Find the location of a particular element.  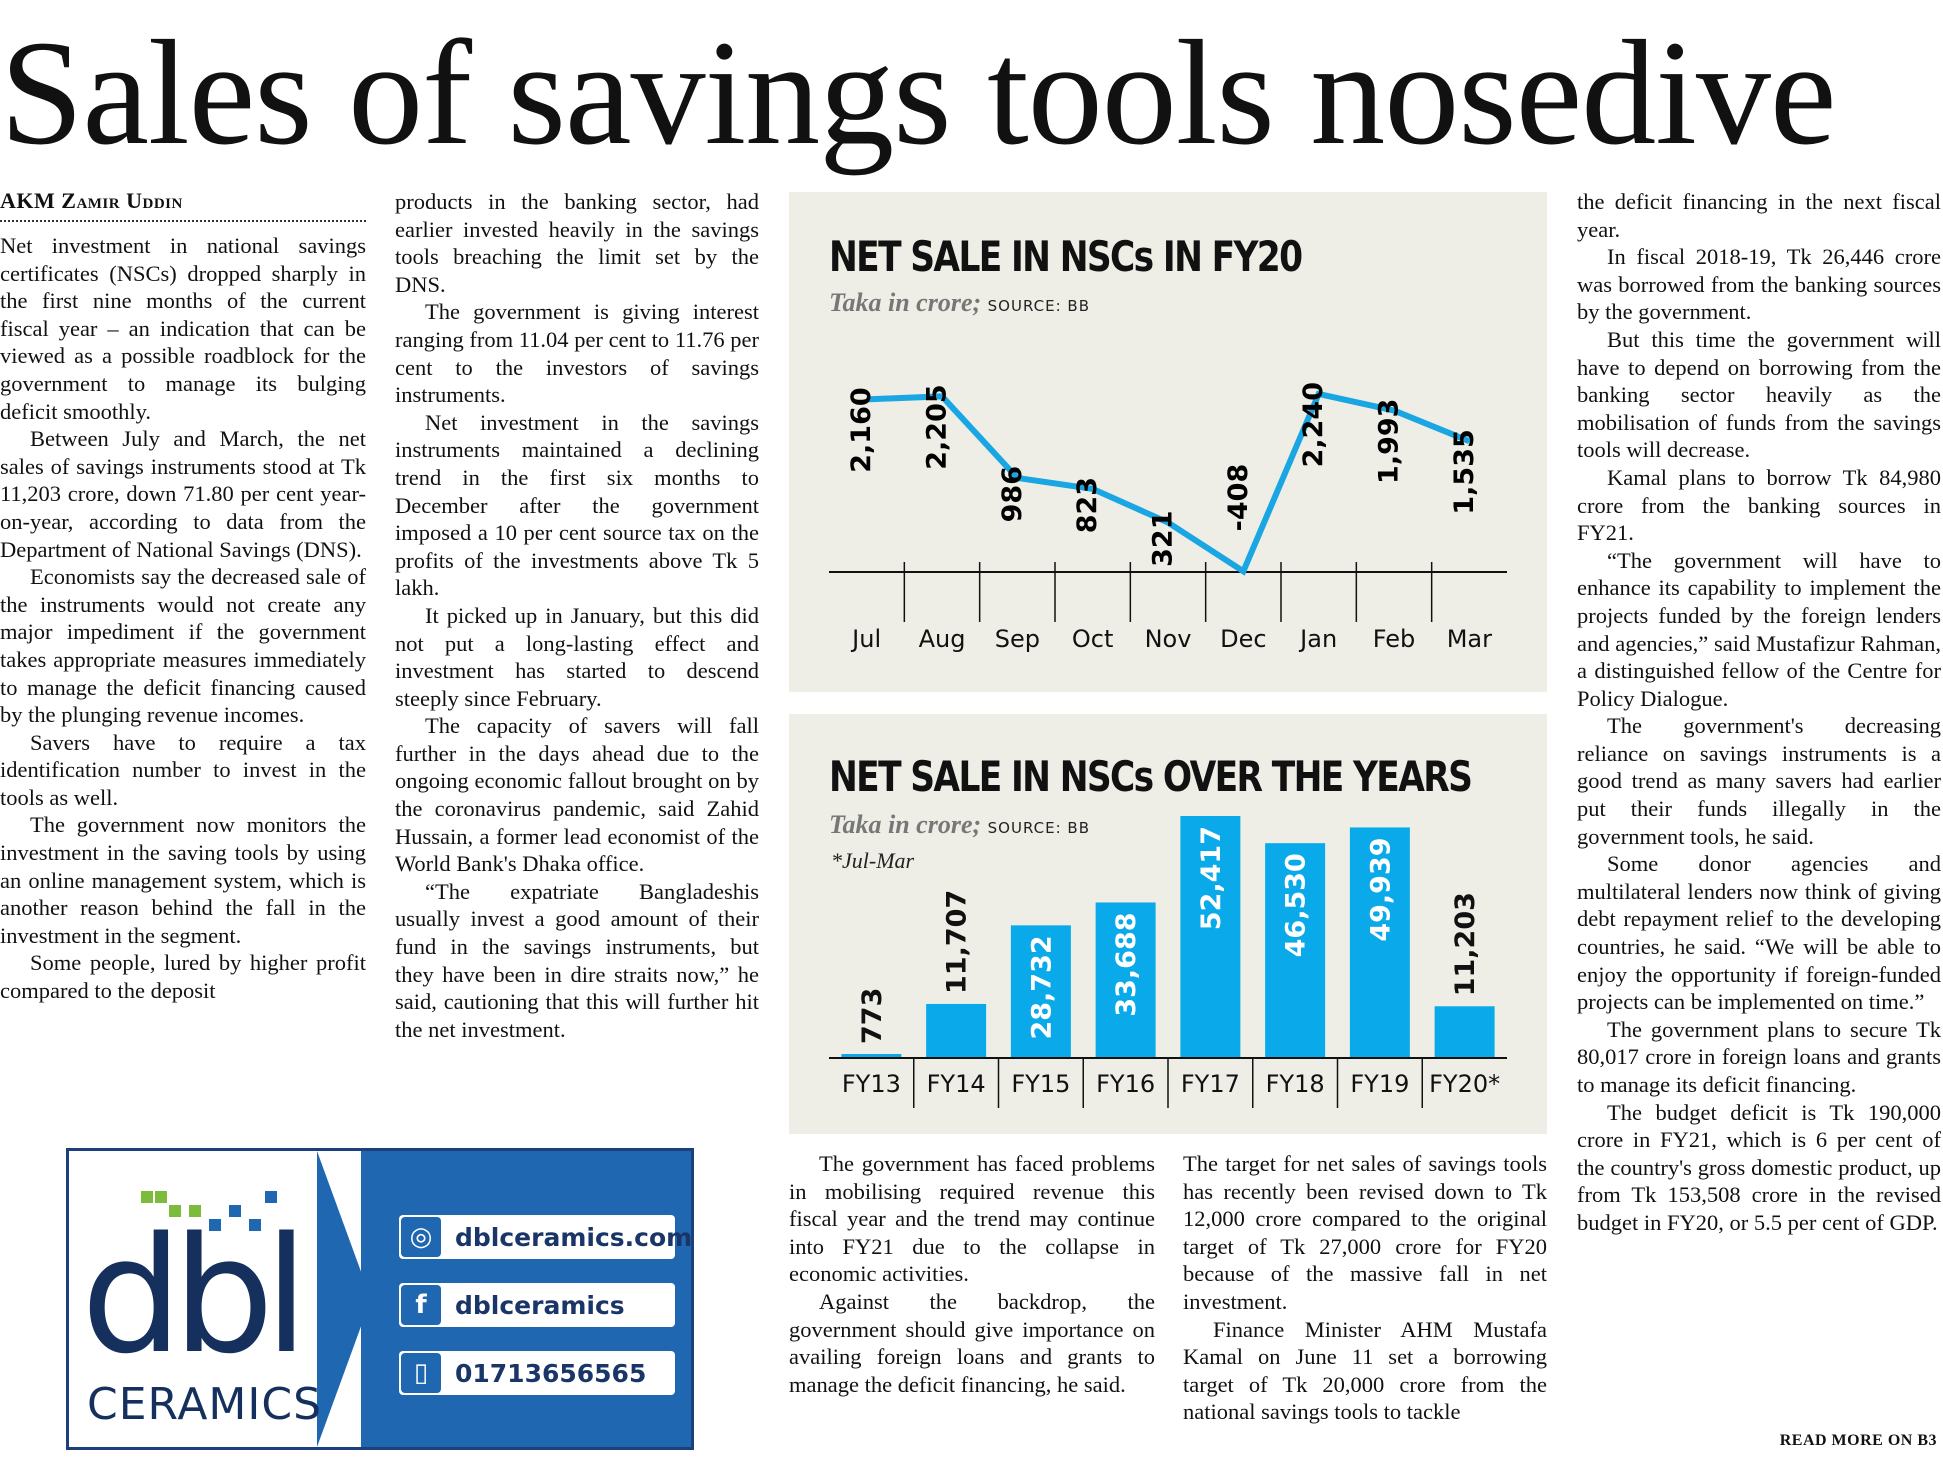

website-pill: ◎ dblceramics.com is located at coordinates (545, 1237).